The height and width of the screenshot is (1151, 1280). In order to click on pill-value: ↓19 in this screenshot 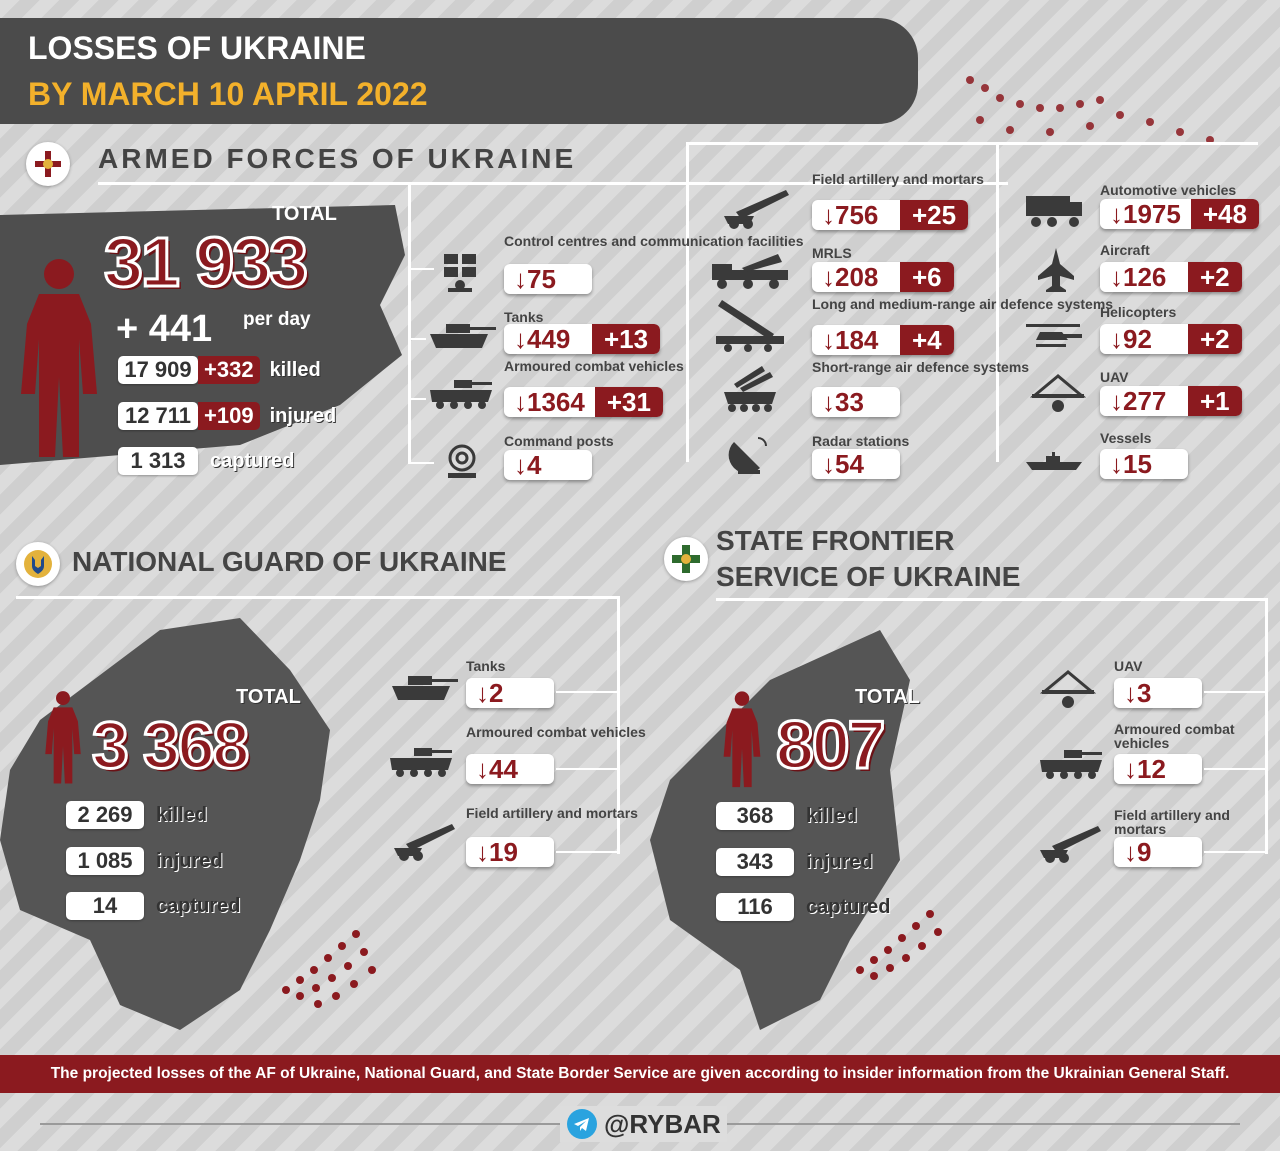, I will do `click(510, 852)`.